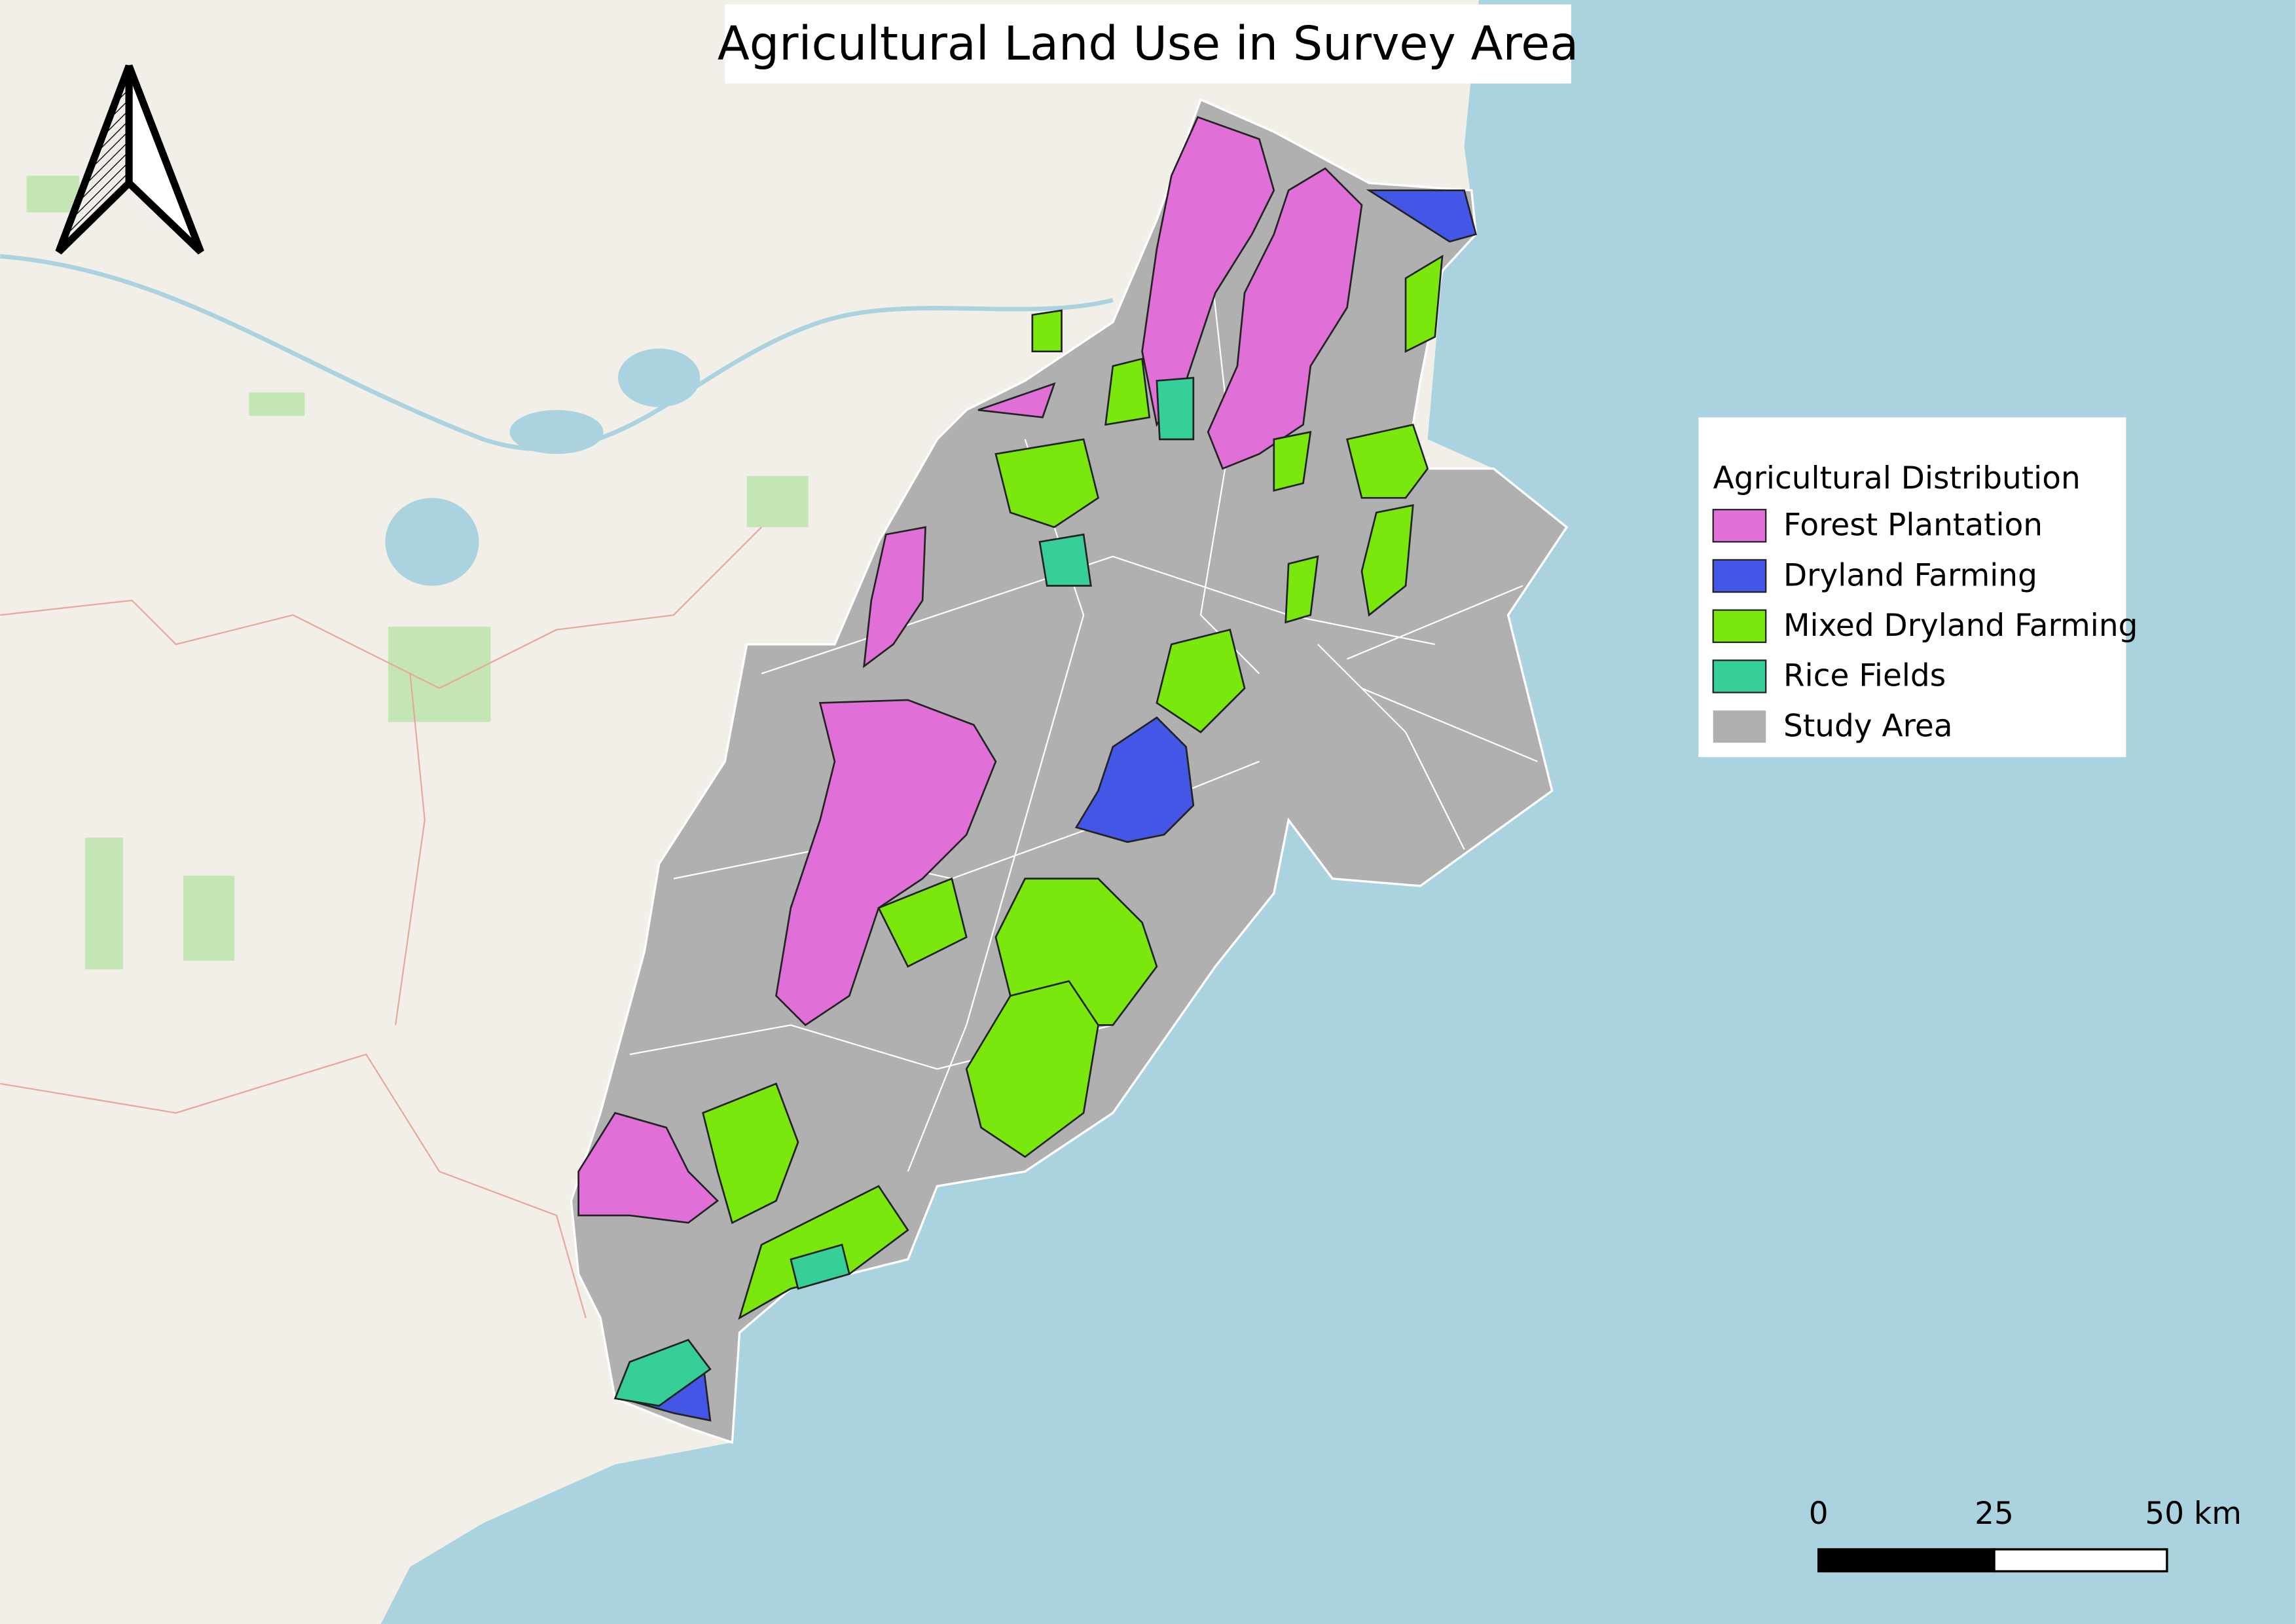 The width and height of the screenshot is (2296, 1624). I want to click on map-title: Agricultural Land Use in Survey Area, so click(1148, 43).